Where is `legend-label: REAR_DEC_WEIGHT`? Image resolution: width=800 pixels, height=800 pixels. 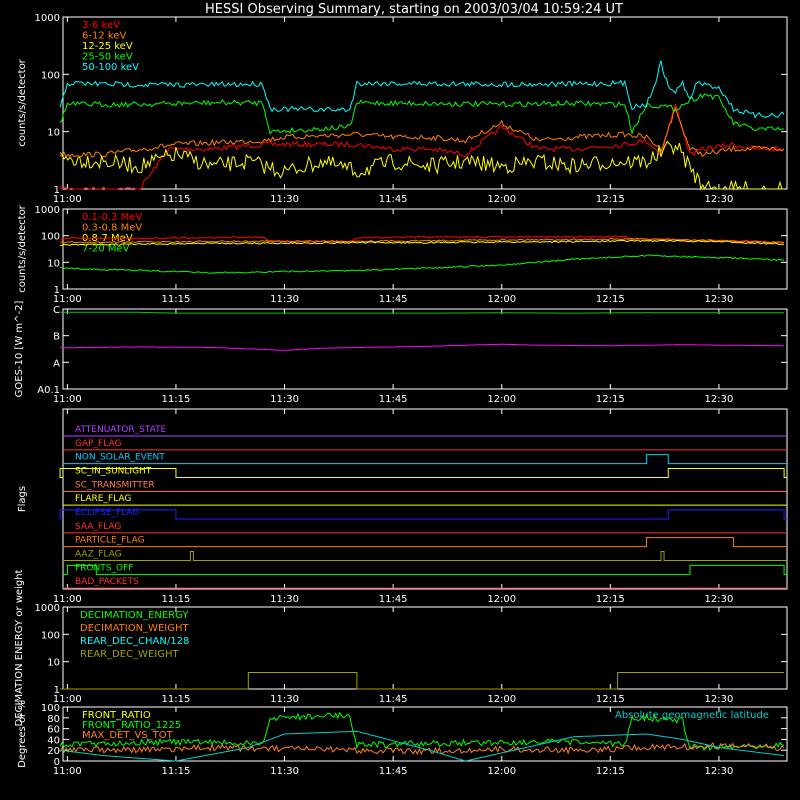
legend-label: REAR_DEC_WEIGHT is located at coordinates (129, 654).